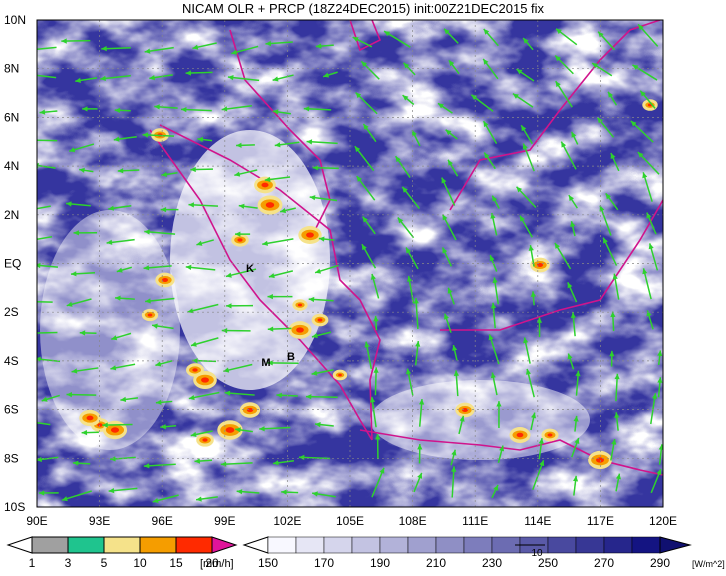 The width and height of the screenshot is (726, 576). I want to click on x-tick-label: 93E, so click(99, 521).